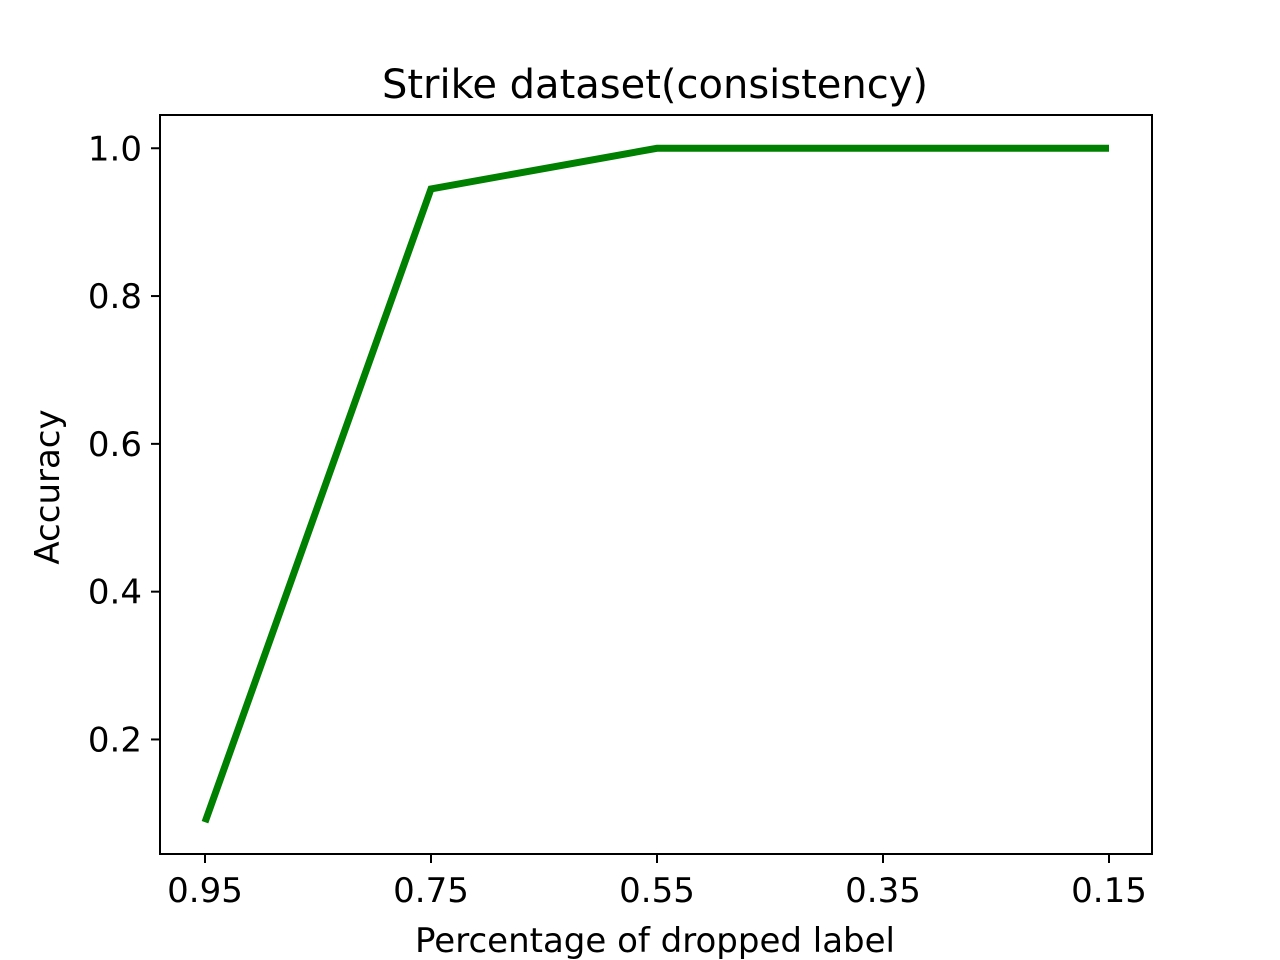 The image size is (1280, 960). Describe the element at coordinates (115, 593) in the screenshot. I see `y-tick-label: 0.4` at that location.